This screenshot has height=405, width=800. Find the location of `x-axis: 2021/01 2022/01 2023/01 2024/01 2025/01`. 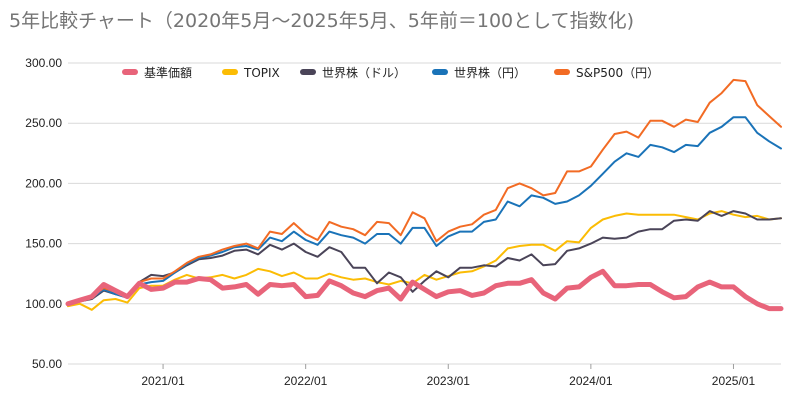

x-axis: 2021/01 2022/01 2023/01 2024/01 2025/01 is located at coordinates (448, 376).